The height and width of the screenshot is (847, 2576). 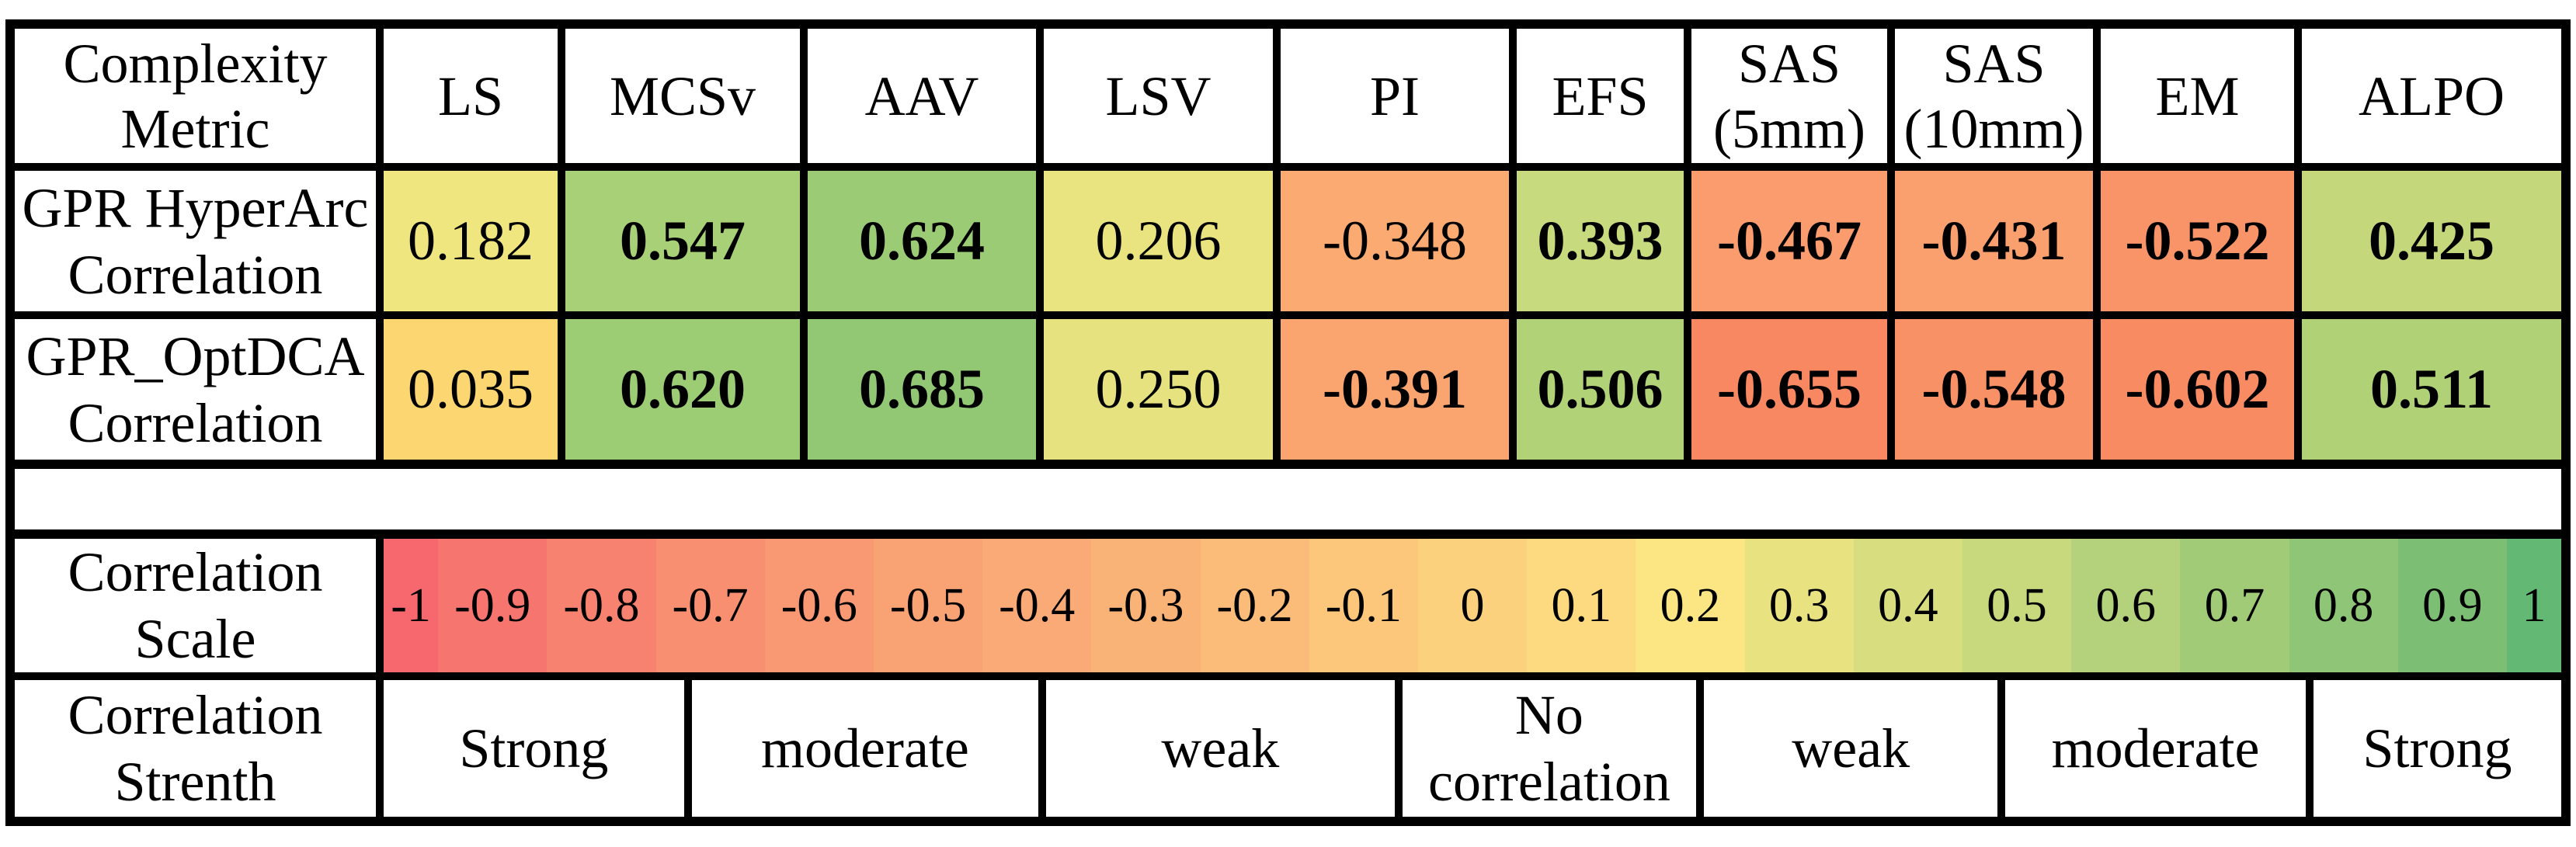 What do you see at coordinates (1395, 241) in the screenshot?
I see `value-cell-pi-row1: -0.348` at bounding box center [1395, 241].